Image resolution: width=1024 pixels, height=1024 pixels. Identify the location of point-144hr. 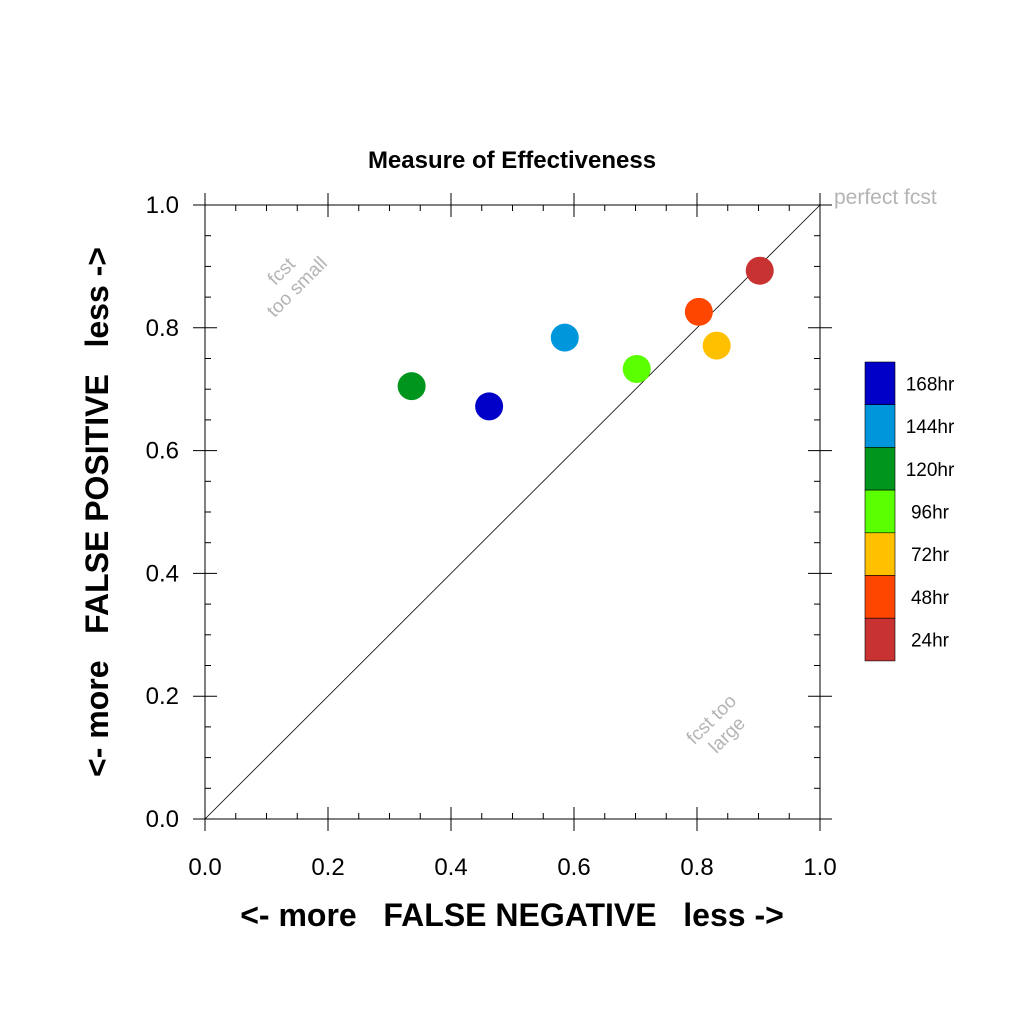
(564, 337).